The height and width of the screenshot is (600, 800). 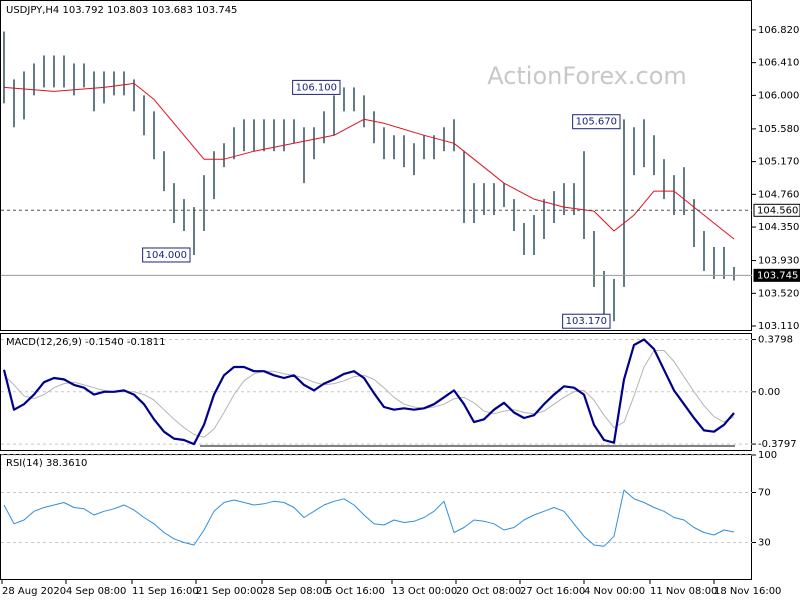 I want to click on y-tick-label: 106.820, so click(x=778, y=30).